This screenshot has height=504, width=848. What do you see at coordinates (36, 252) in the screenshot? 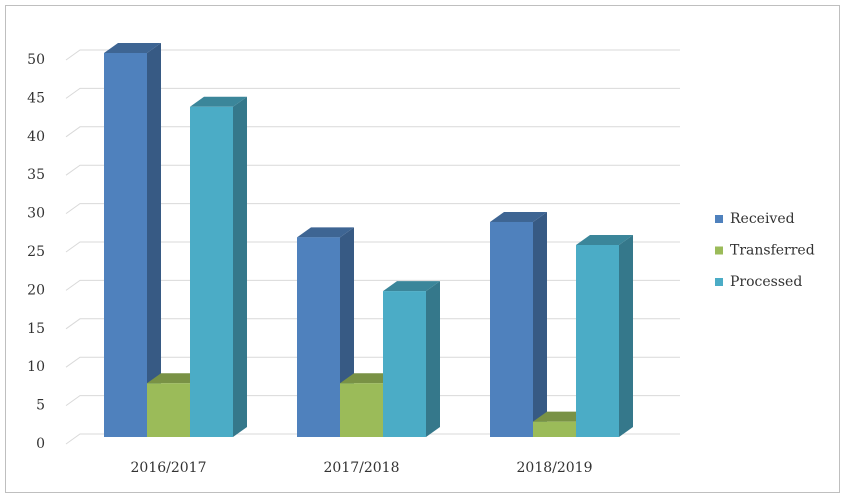
I see `y-tick-label: 25` at bounding box center [36, 252].